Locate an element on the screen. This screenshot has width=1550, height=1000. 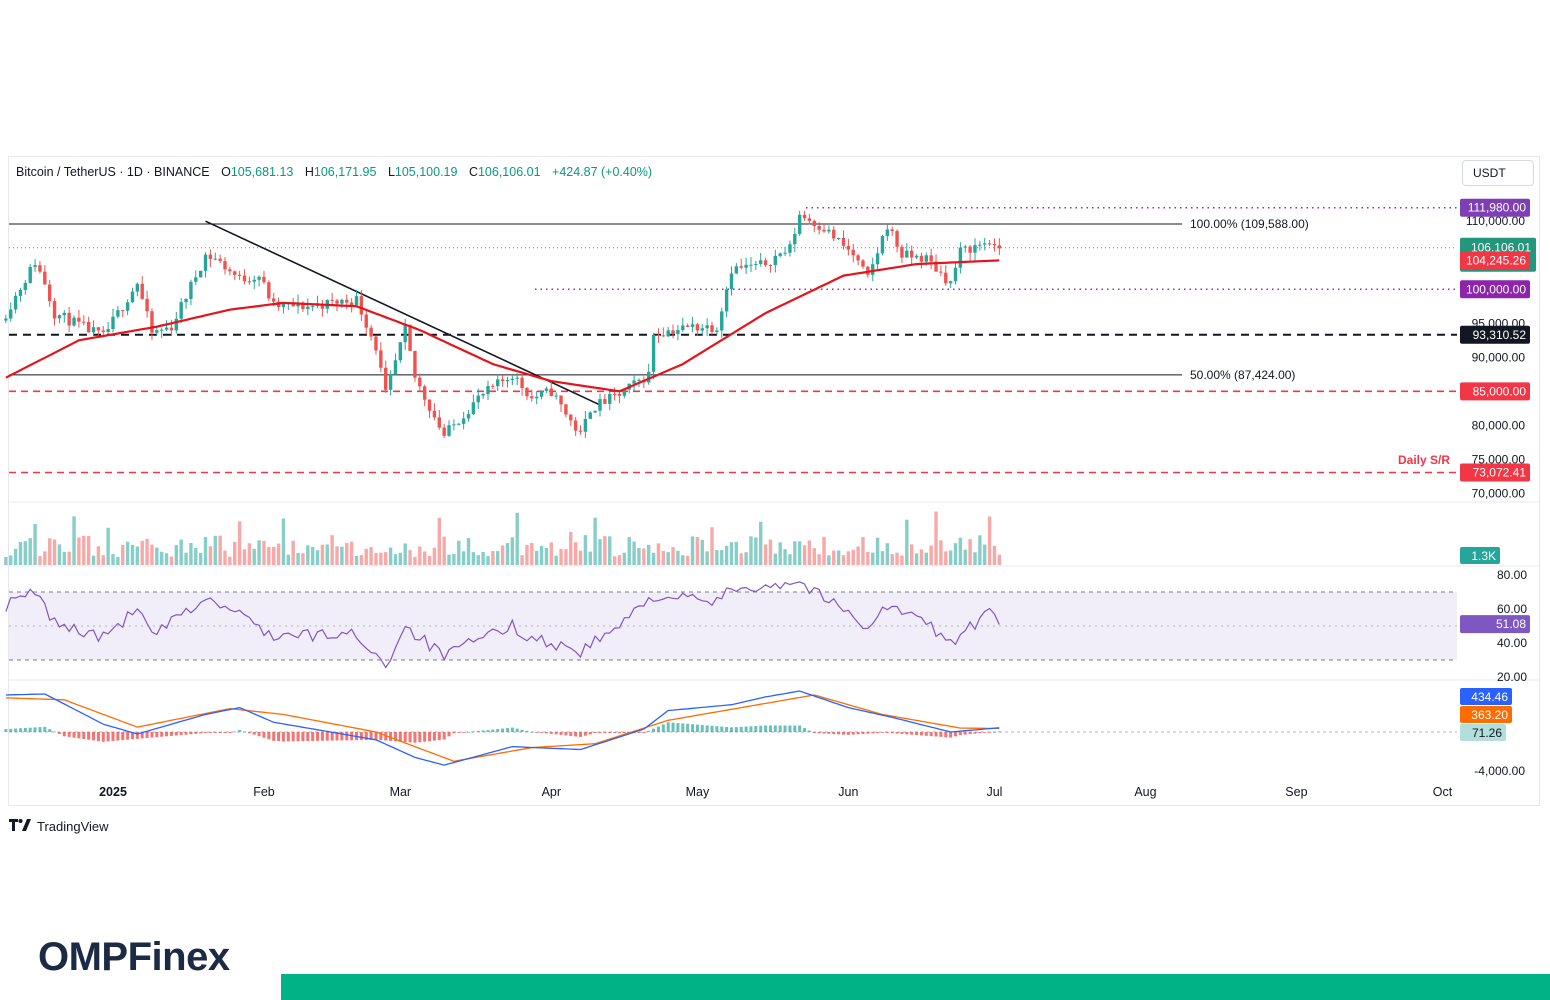
macd-signal-line is located at coordinates (502, 728).